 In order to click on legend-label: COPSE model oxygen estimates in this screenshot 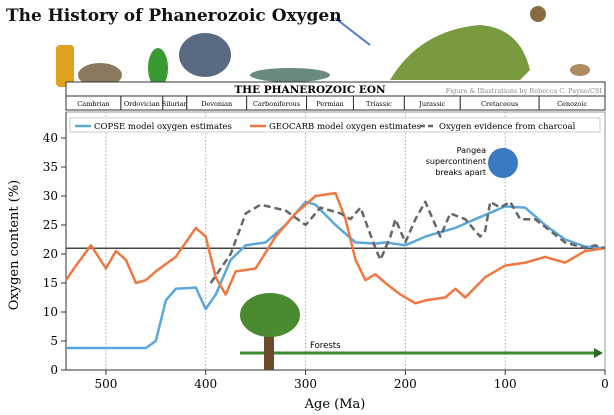, I will do `click(163, 127)`.